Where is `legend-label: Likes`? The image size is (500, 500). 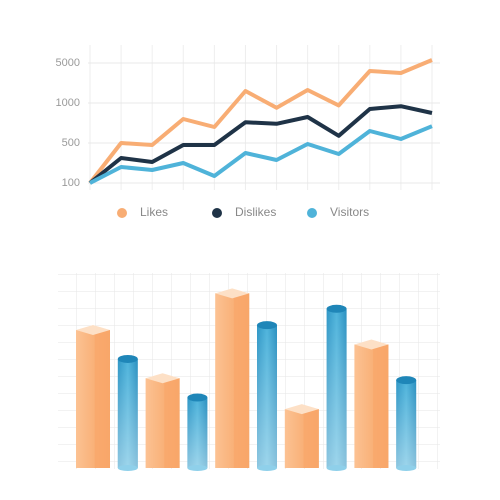 legend-label: Likes is located at coordinates (154, 212).